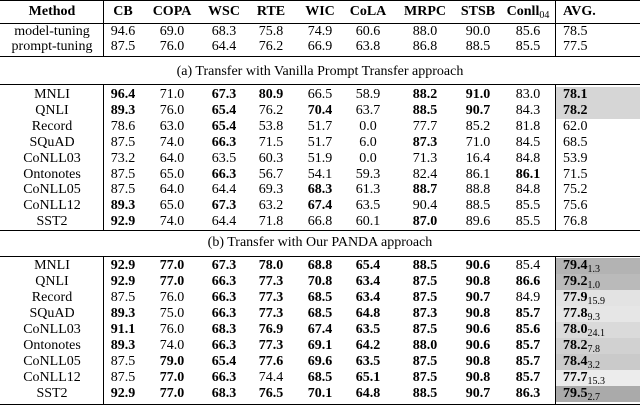  I want to click on value-cell: 71.0, so click(172, 95).